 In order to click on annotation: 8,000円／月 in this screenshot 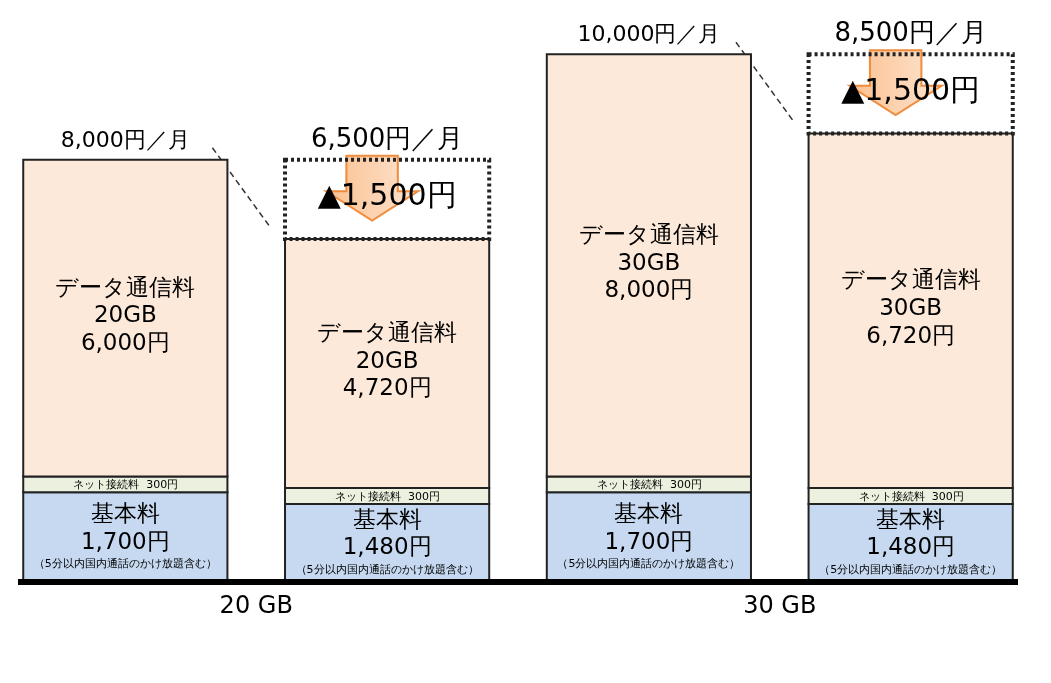, I will do `click(125, 139)`.